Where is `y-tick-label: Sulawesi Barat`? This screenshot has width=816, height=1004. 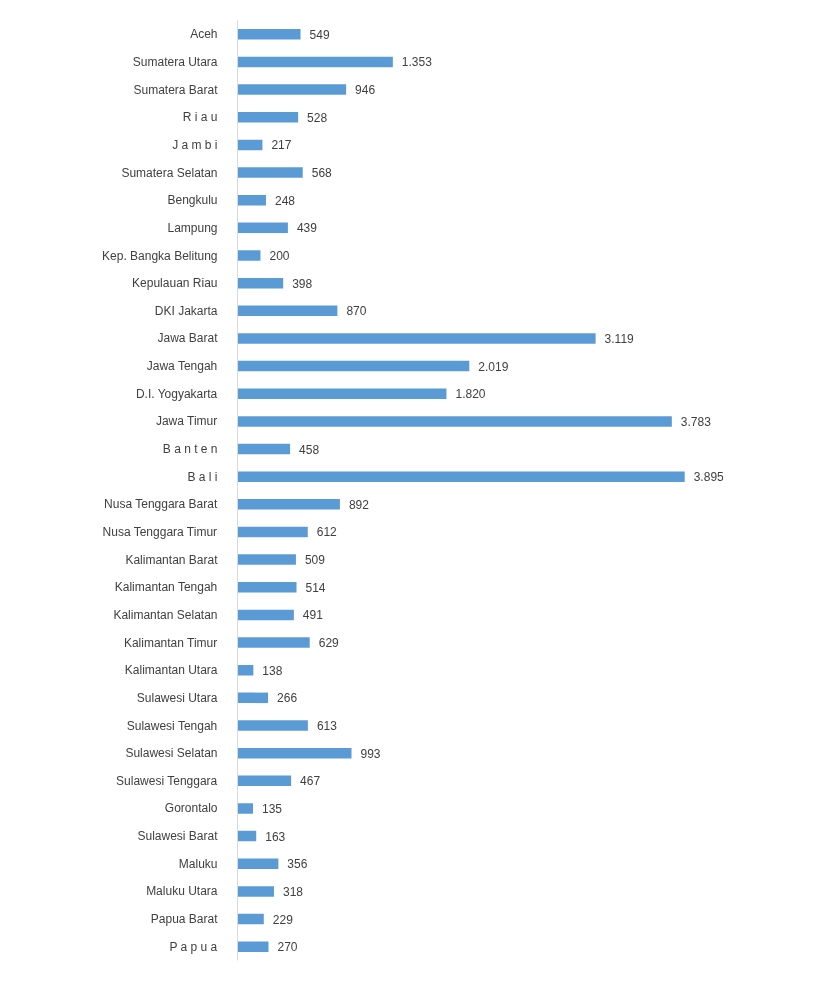 y-tick-label: Sulawesi Barat is located at coordinates (178, 836).